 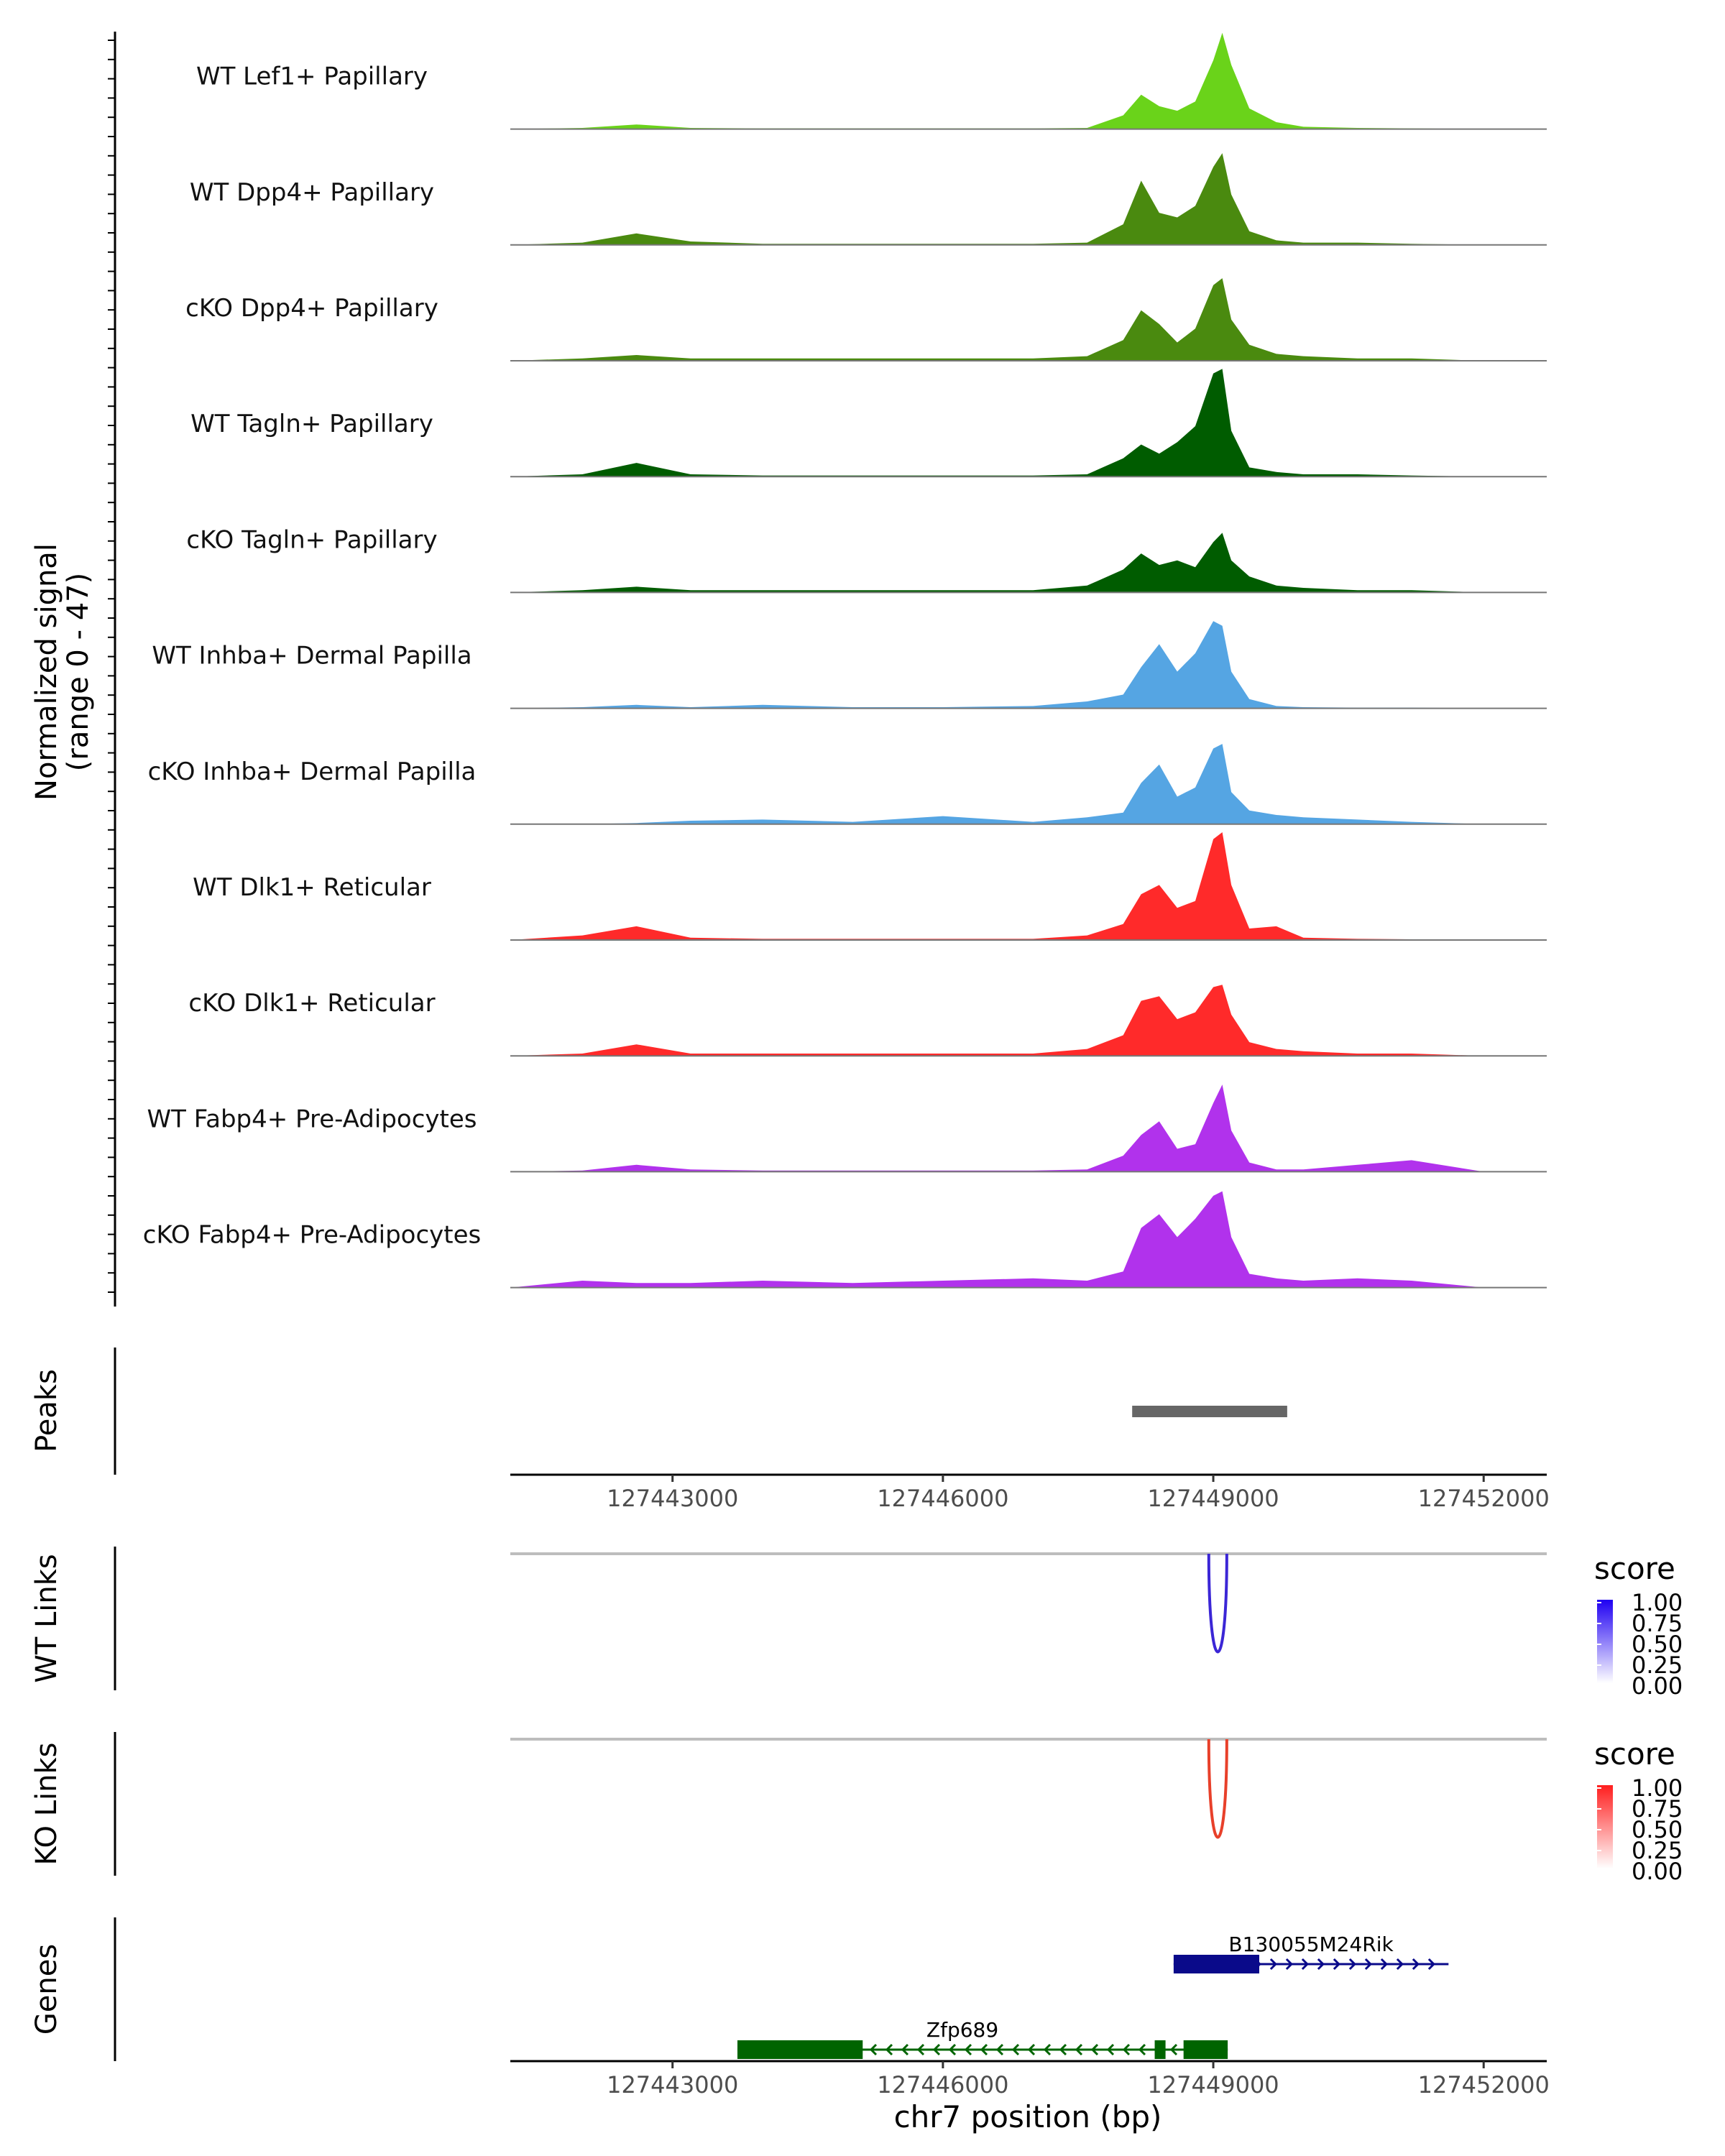 I want to click on coverage-track-label: cKO Tagln+ Papillary, so click(x=311, y=540).